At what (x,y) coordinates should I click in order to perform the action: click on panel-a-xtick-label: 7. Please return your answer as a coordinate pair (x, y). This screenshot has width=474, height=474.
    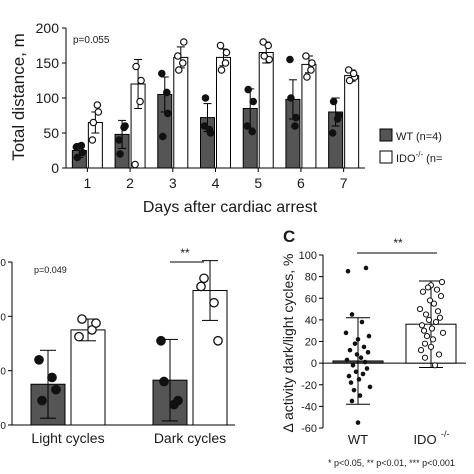
    Looking at the image, I should click on (344, 183).